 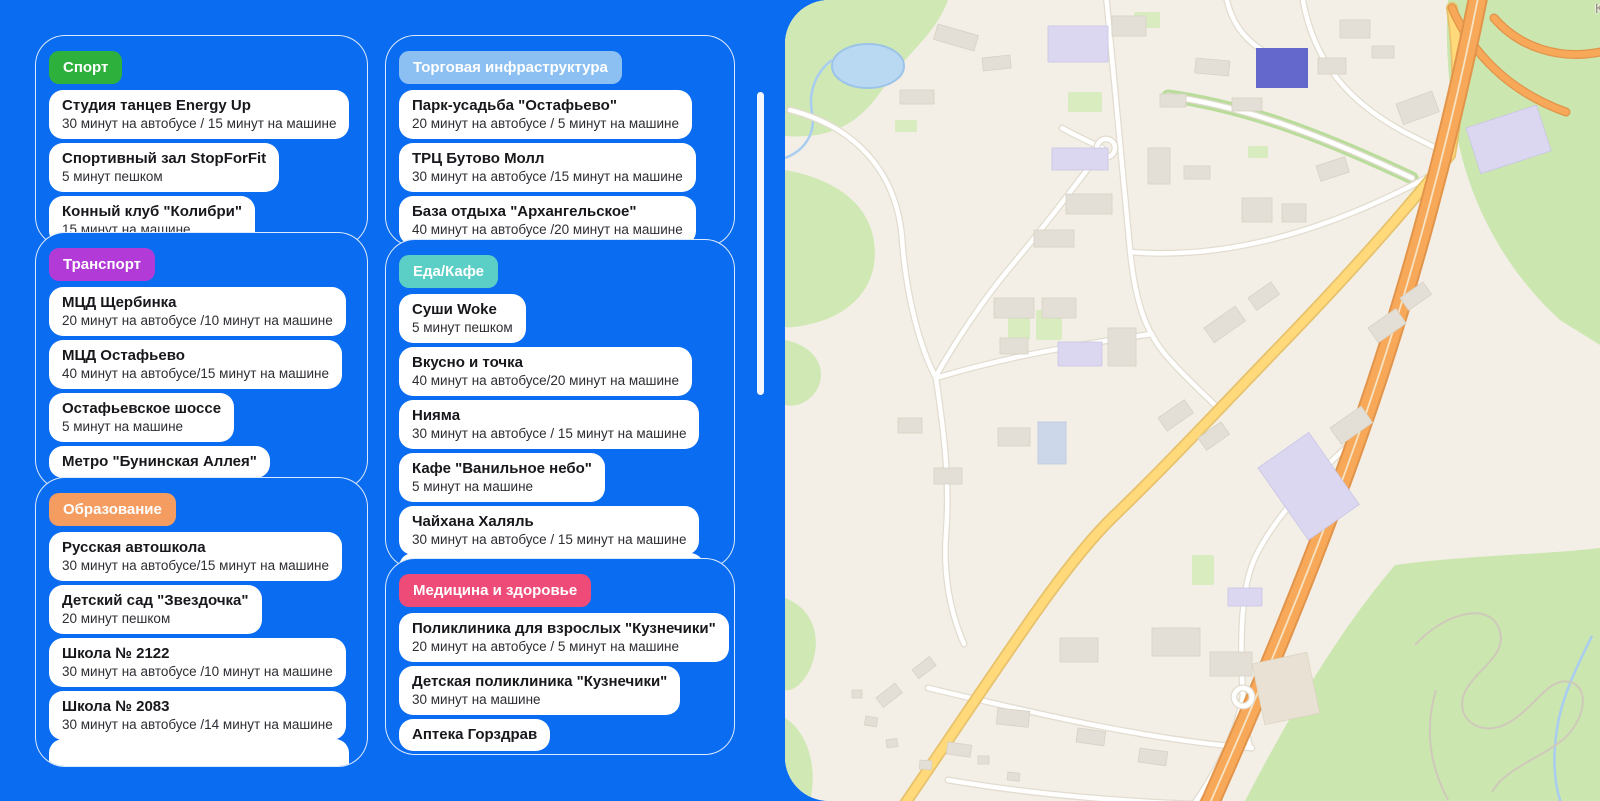 I want to click on travel-time: 40 минут на автобусе /20 минут на машине, so click(x=547, y=229).